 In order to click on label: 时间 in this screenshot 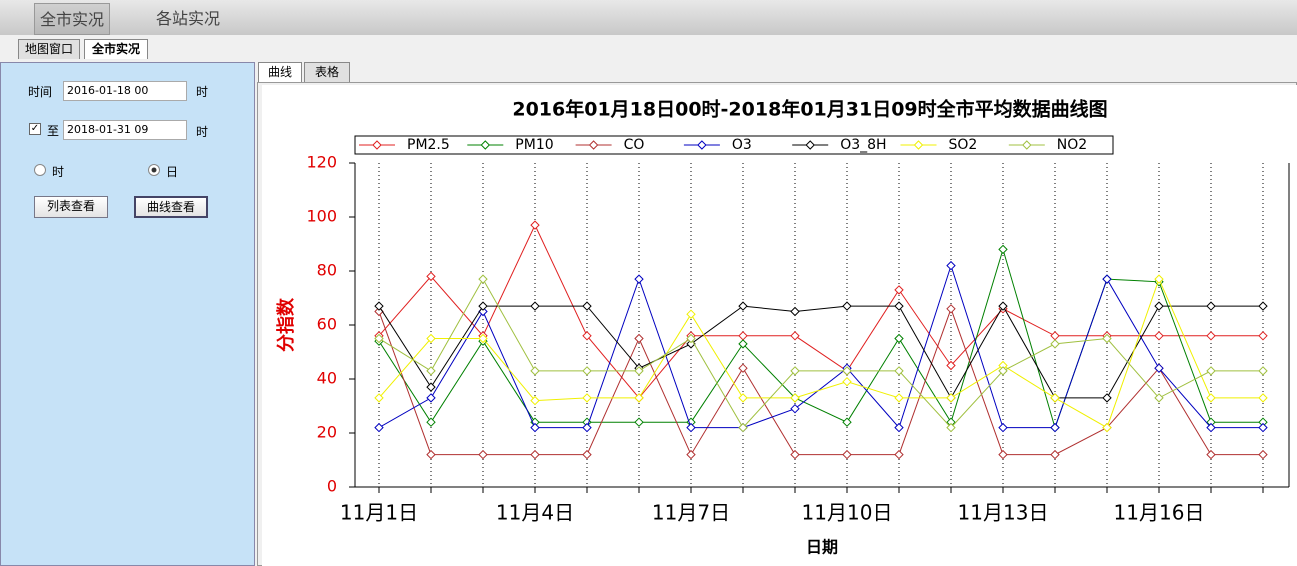, I will do `click(40, 92)`.